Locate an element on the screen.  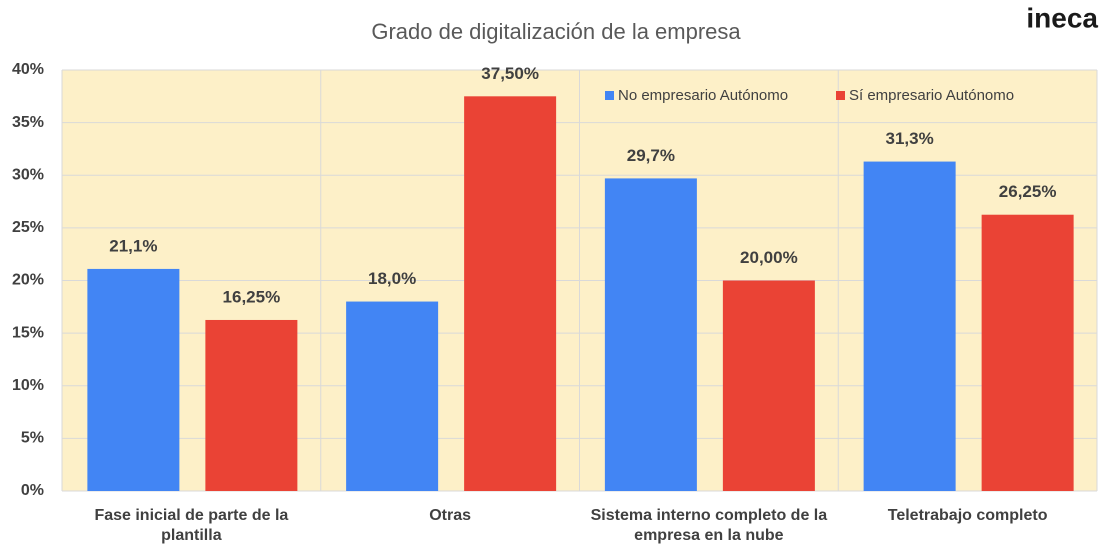
x-tick-label: Otras is located at coordinates (450, 515).